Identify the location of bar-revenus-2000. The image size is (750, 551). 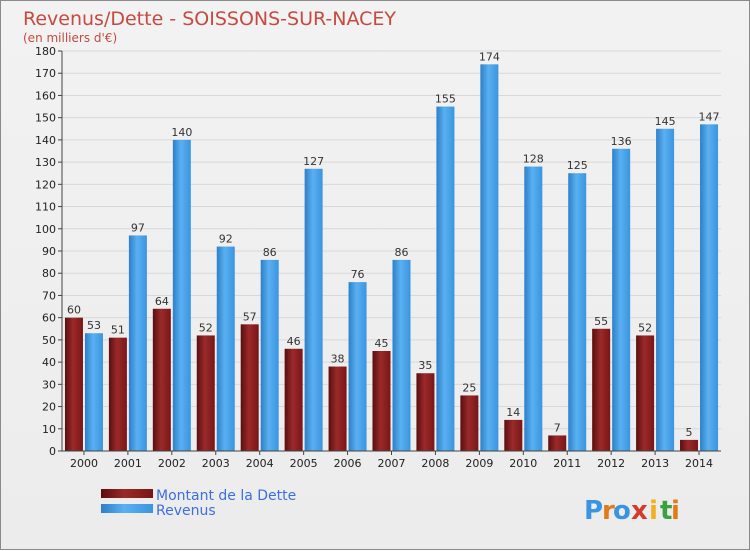
(93, 392).